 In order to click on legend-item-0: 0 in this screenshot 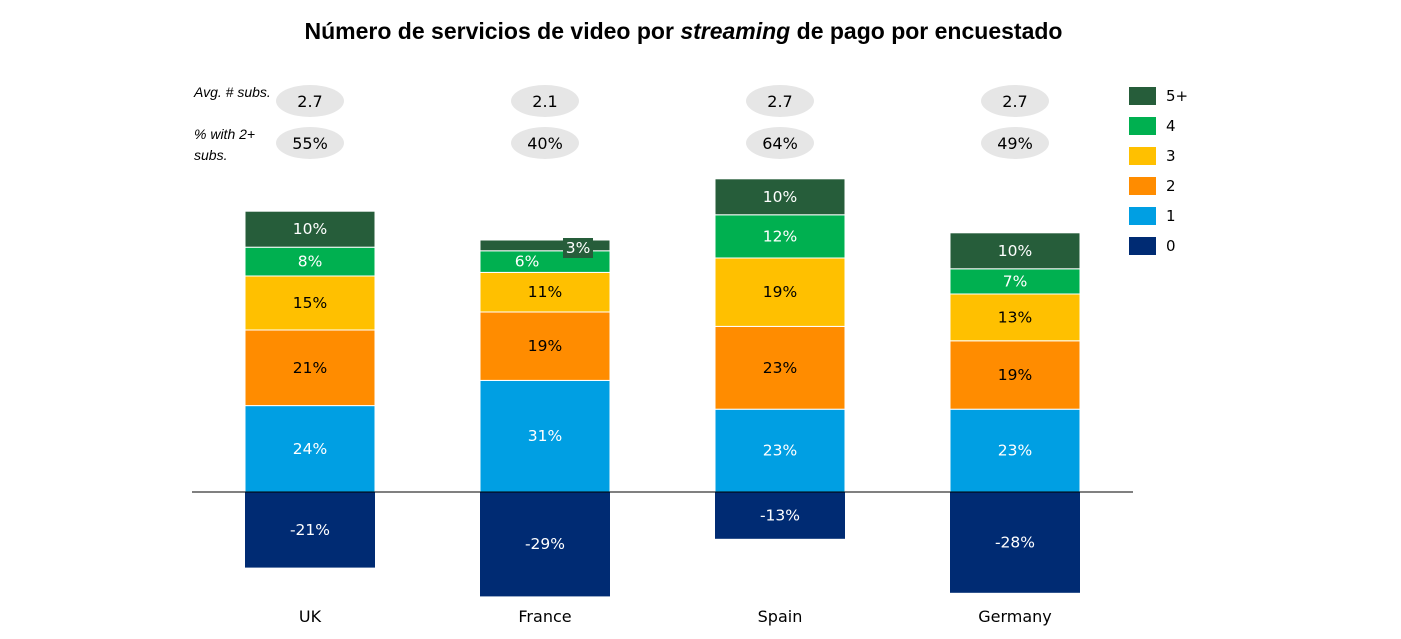, I will do `click(1152, 246)`.